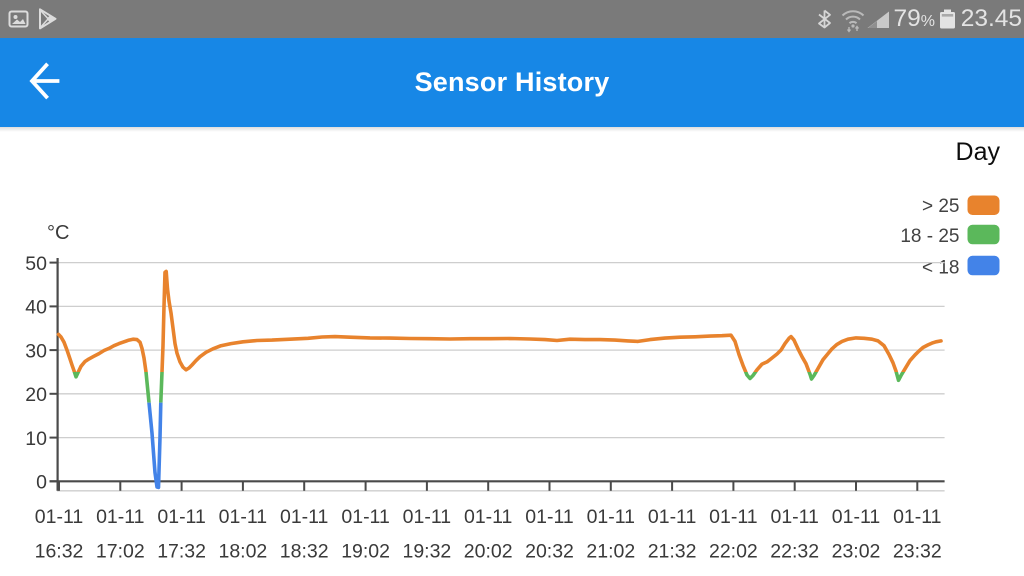  Describe the element at coordinates (36, 264) in the screenshot. I see `svg-text: 50` at that location.